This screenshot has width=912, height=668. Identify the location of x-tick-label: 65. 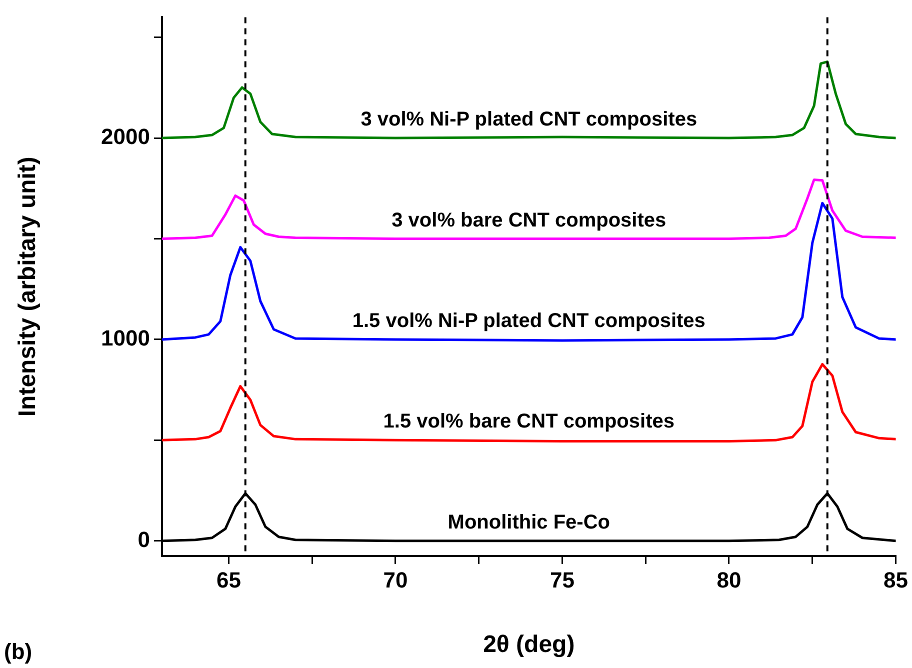
(228, 579).